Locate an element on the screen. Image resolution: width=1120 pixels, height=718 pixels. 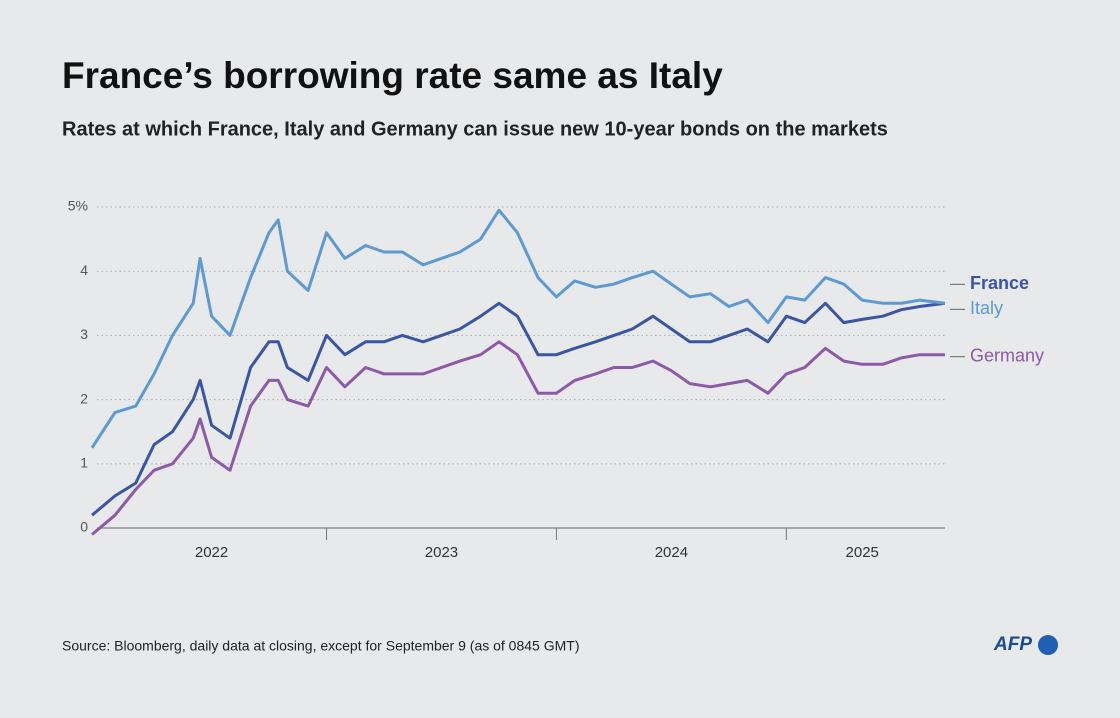
x-tick-label: 2024 is located at coordinates (671, 552).